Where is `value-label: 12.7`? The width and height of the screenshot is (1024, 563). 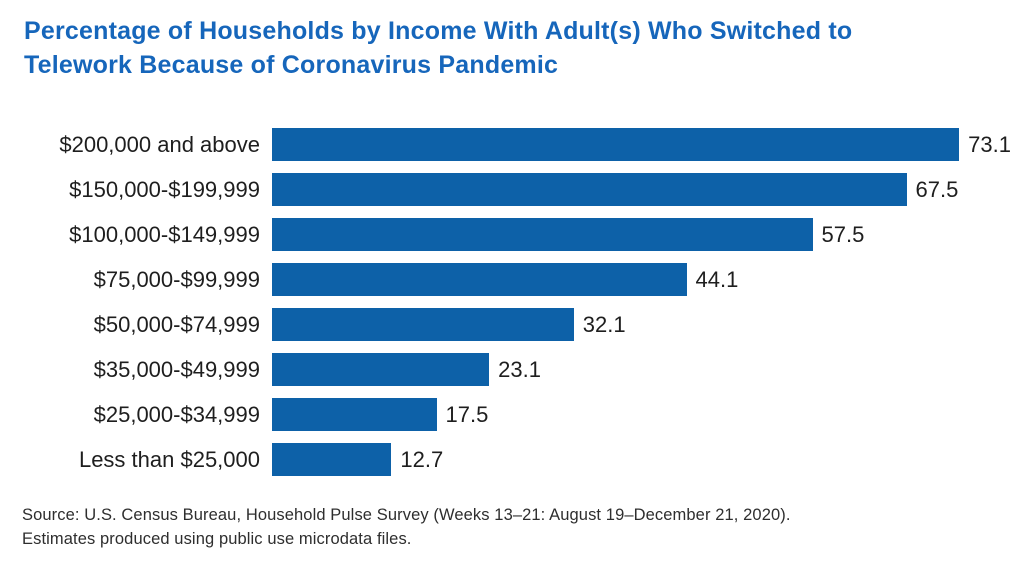
value-label: 12.7 is located at coordinates (422, 459).